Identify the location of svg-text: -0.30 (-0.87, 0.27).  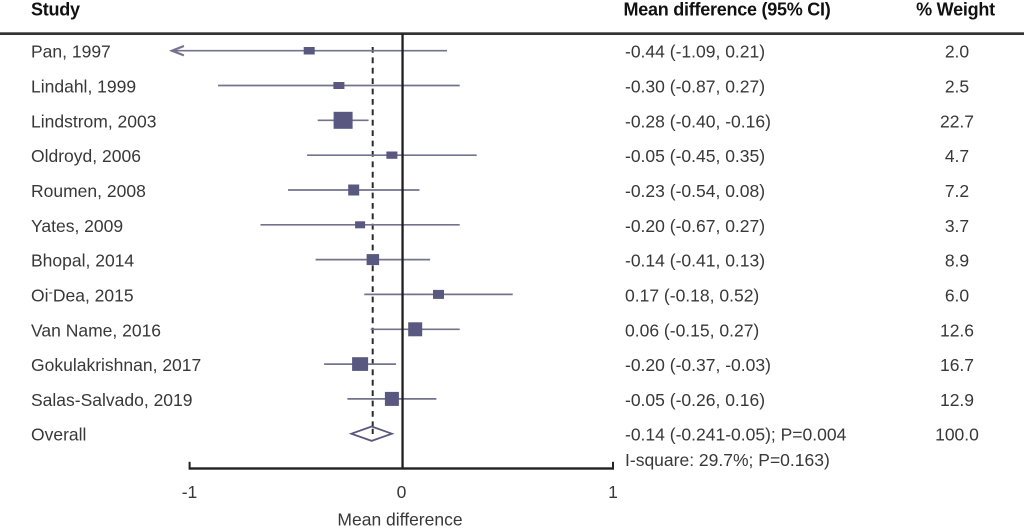
(695, 87).